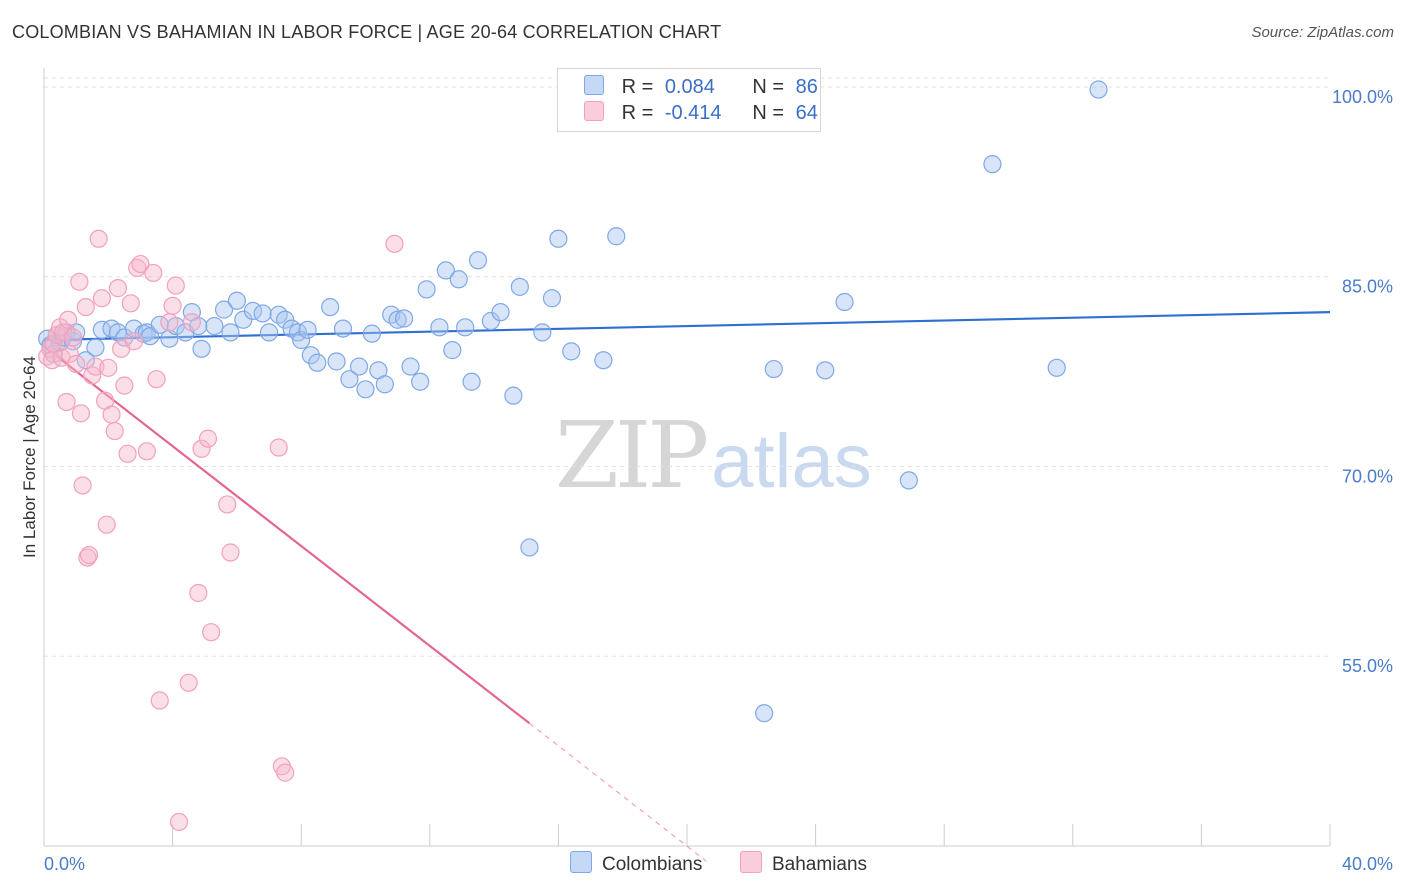 The image size is (1406, 892). Describe the element at coordinates (768, 113) in the screenshot. I see `legend-n-label: N =` at that location.